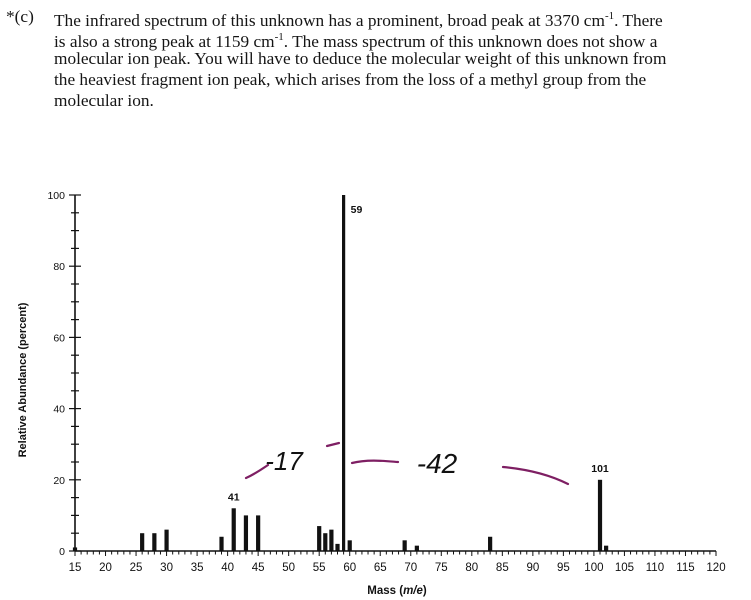  What do you see at coordinates (357, 210) in the screenshot?
I see `peak-label: 59` at bounding box center [357, 210].